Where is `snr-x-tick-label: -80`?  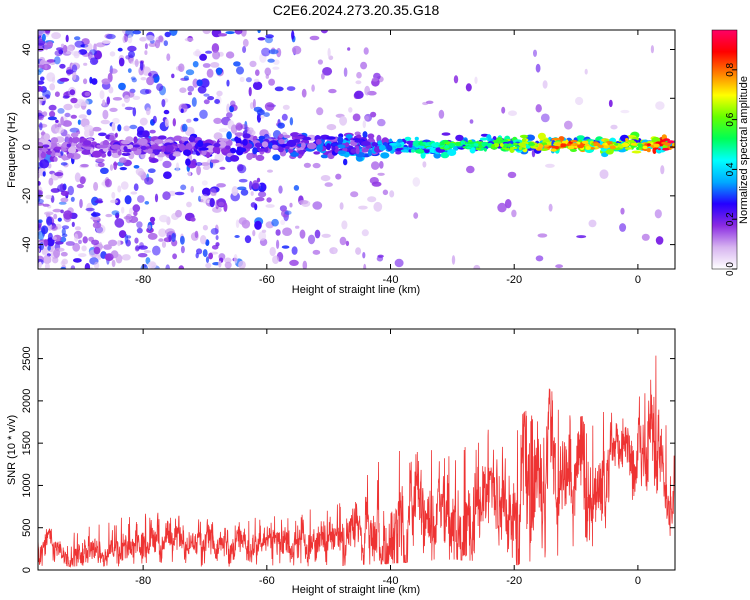
snr-x-tick-label: -80 is located at coordinates (143, 581).